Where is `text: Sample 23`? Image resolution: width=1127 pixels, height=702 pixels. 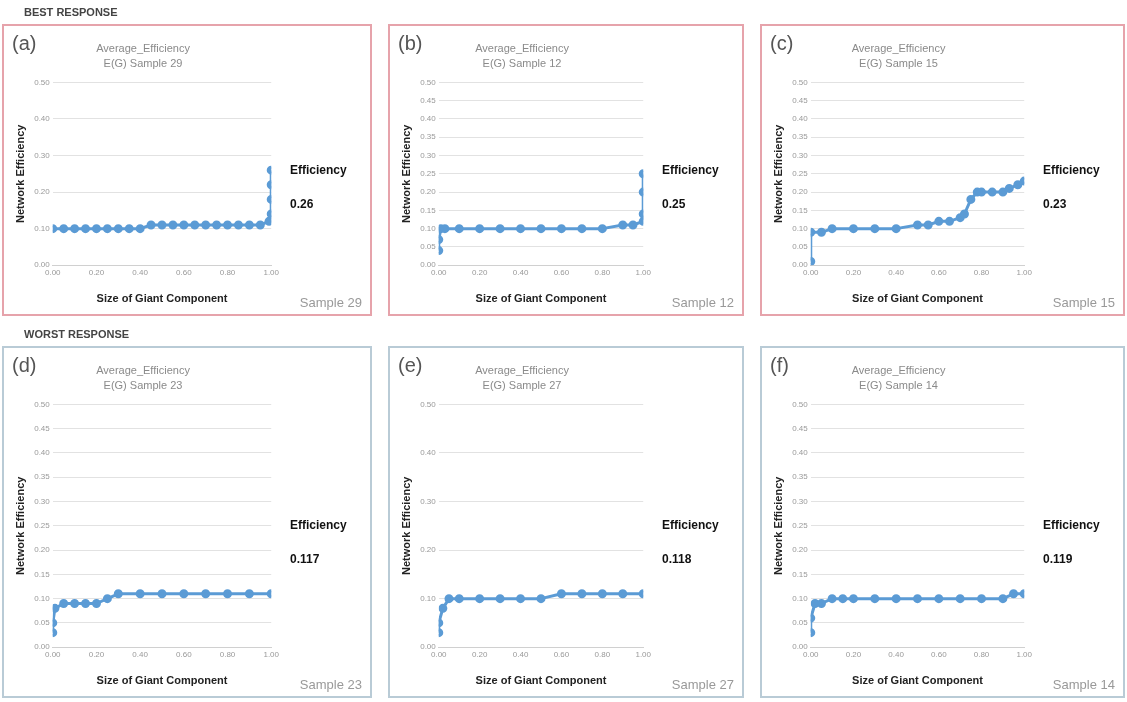 text: Sample 23 is located at coordinates (330, 684).